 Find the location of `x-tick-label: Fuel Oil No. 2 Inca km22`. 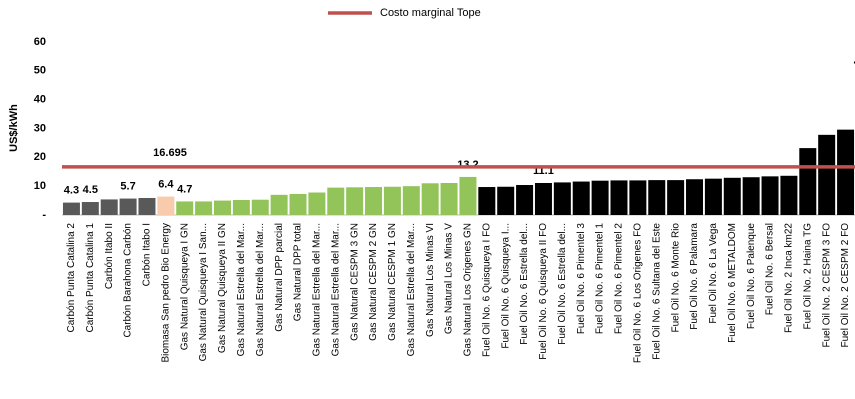

x-tick-label: Fuel Oil No. 2 Inca km22 is located at coordinates (789, 278).